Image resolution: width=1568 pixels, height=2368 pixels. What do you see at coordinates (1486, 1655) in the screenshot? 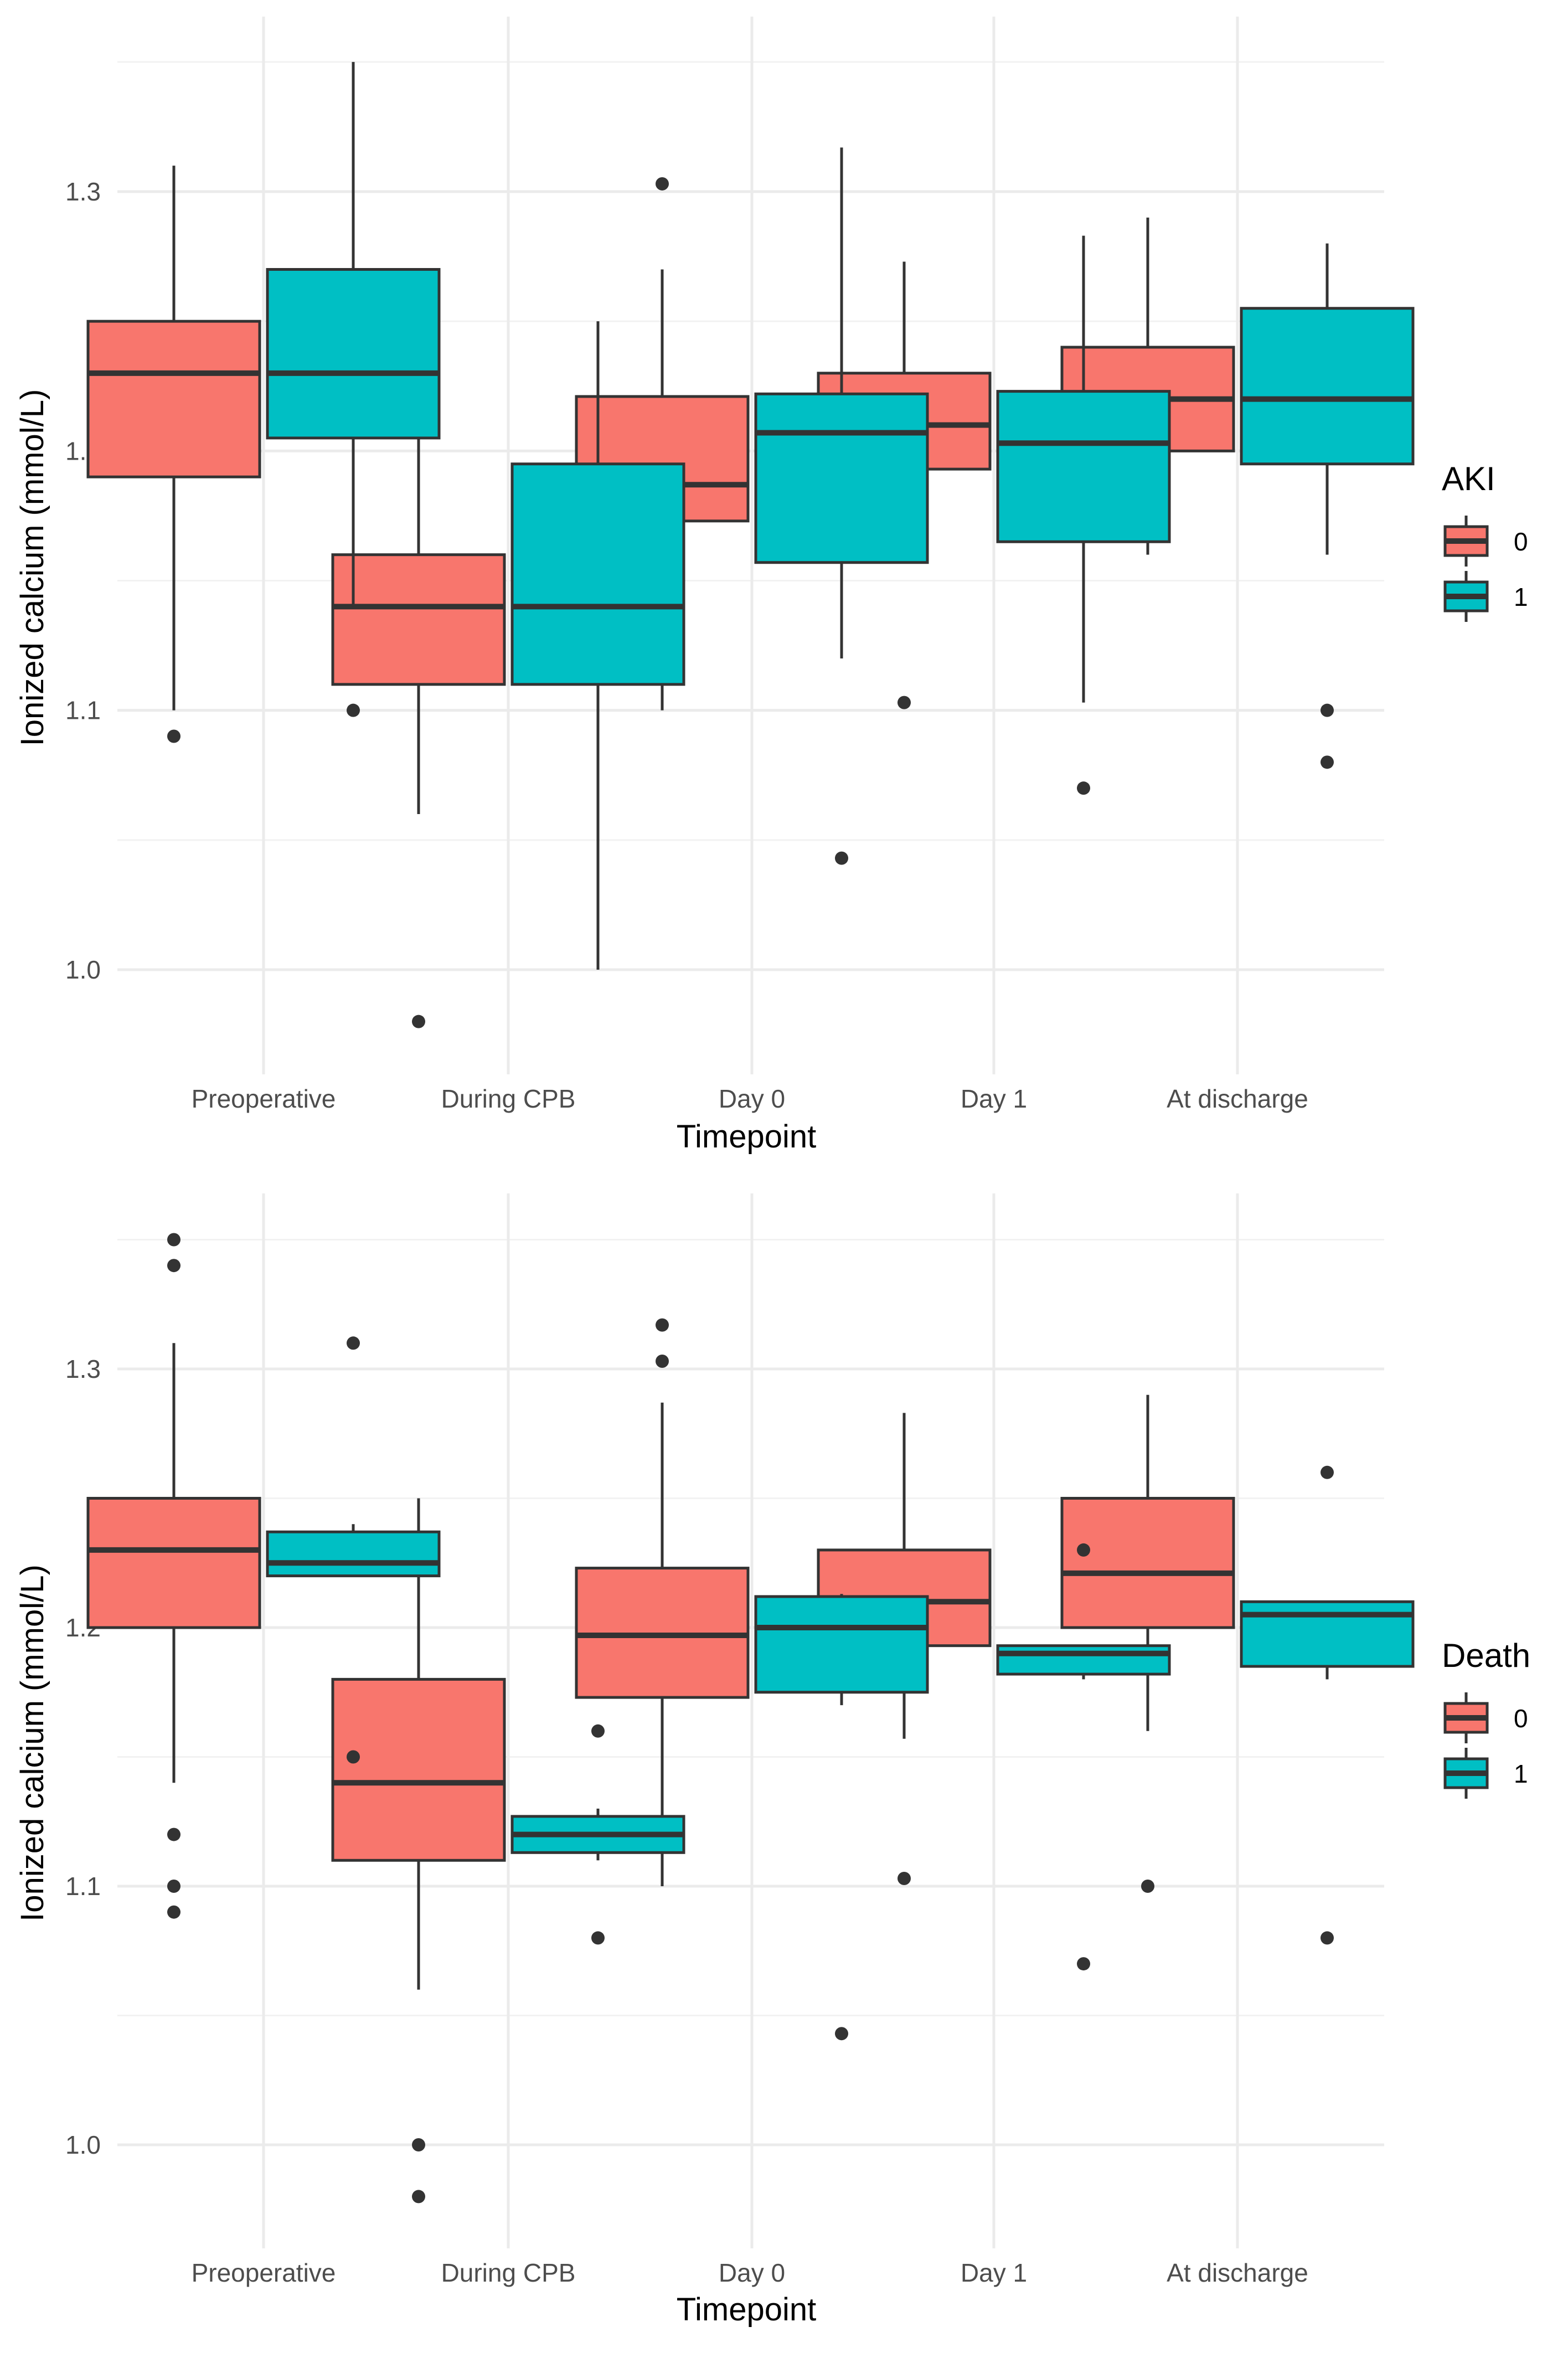
I see `legend-title: Death` at bounding box center [1486, 1655].